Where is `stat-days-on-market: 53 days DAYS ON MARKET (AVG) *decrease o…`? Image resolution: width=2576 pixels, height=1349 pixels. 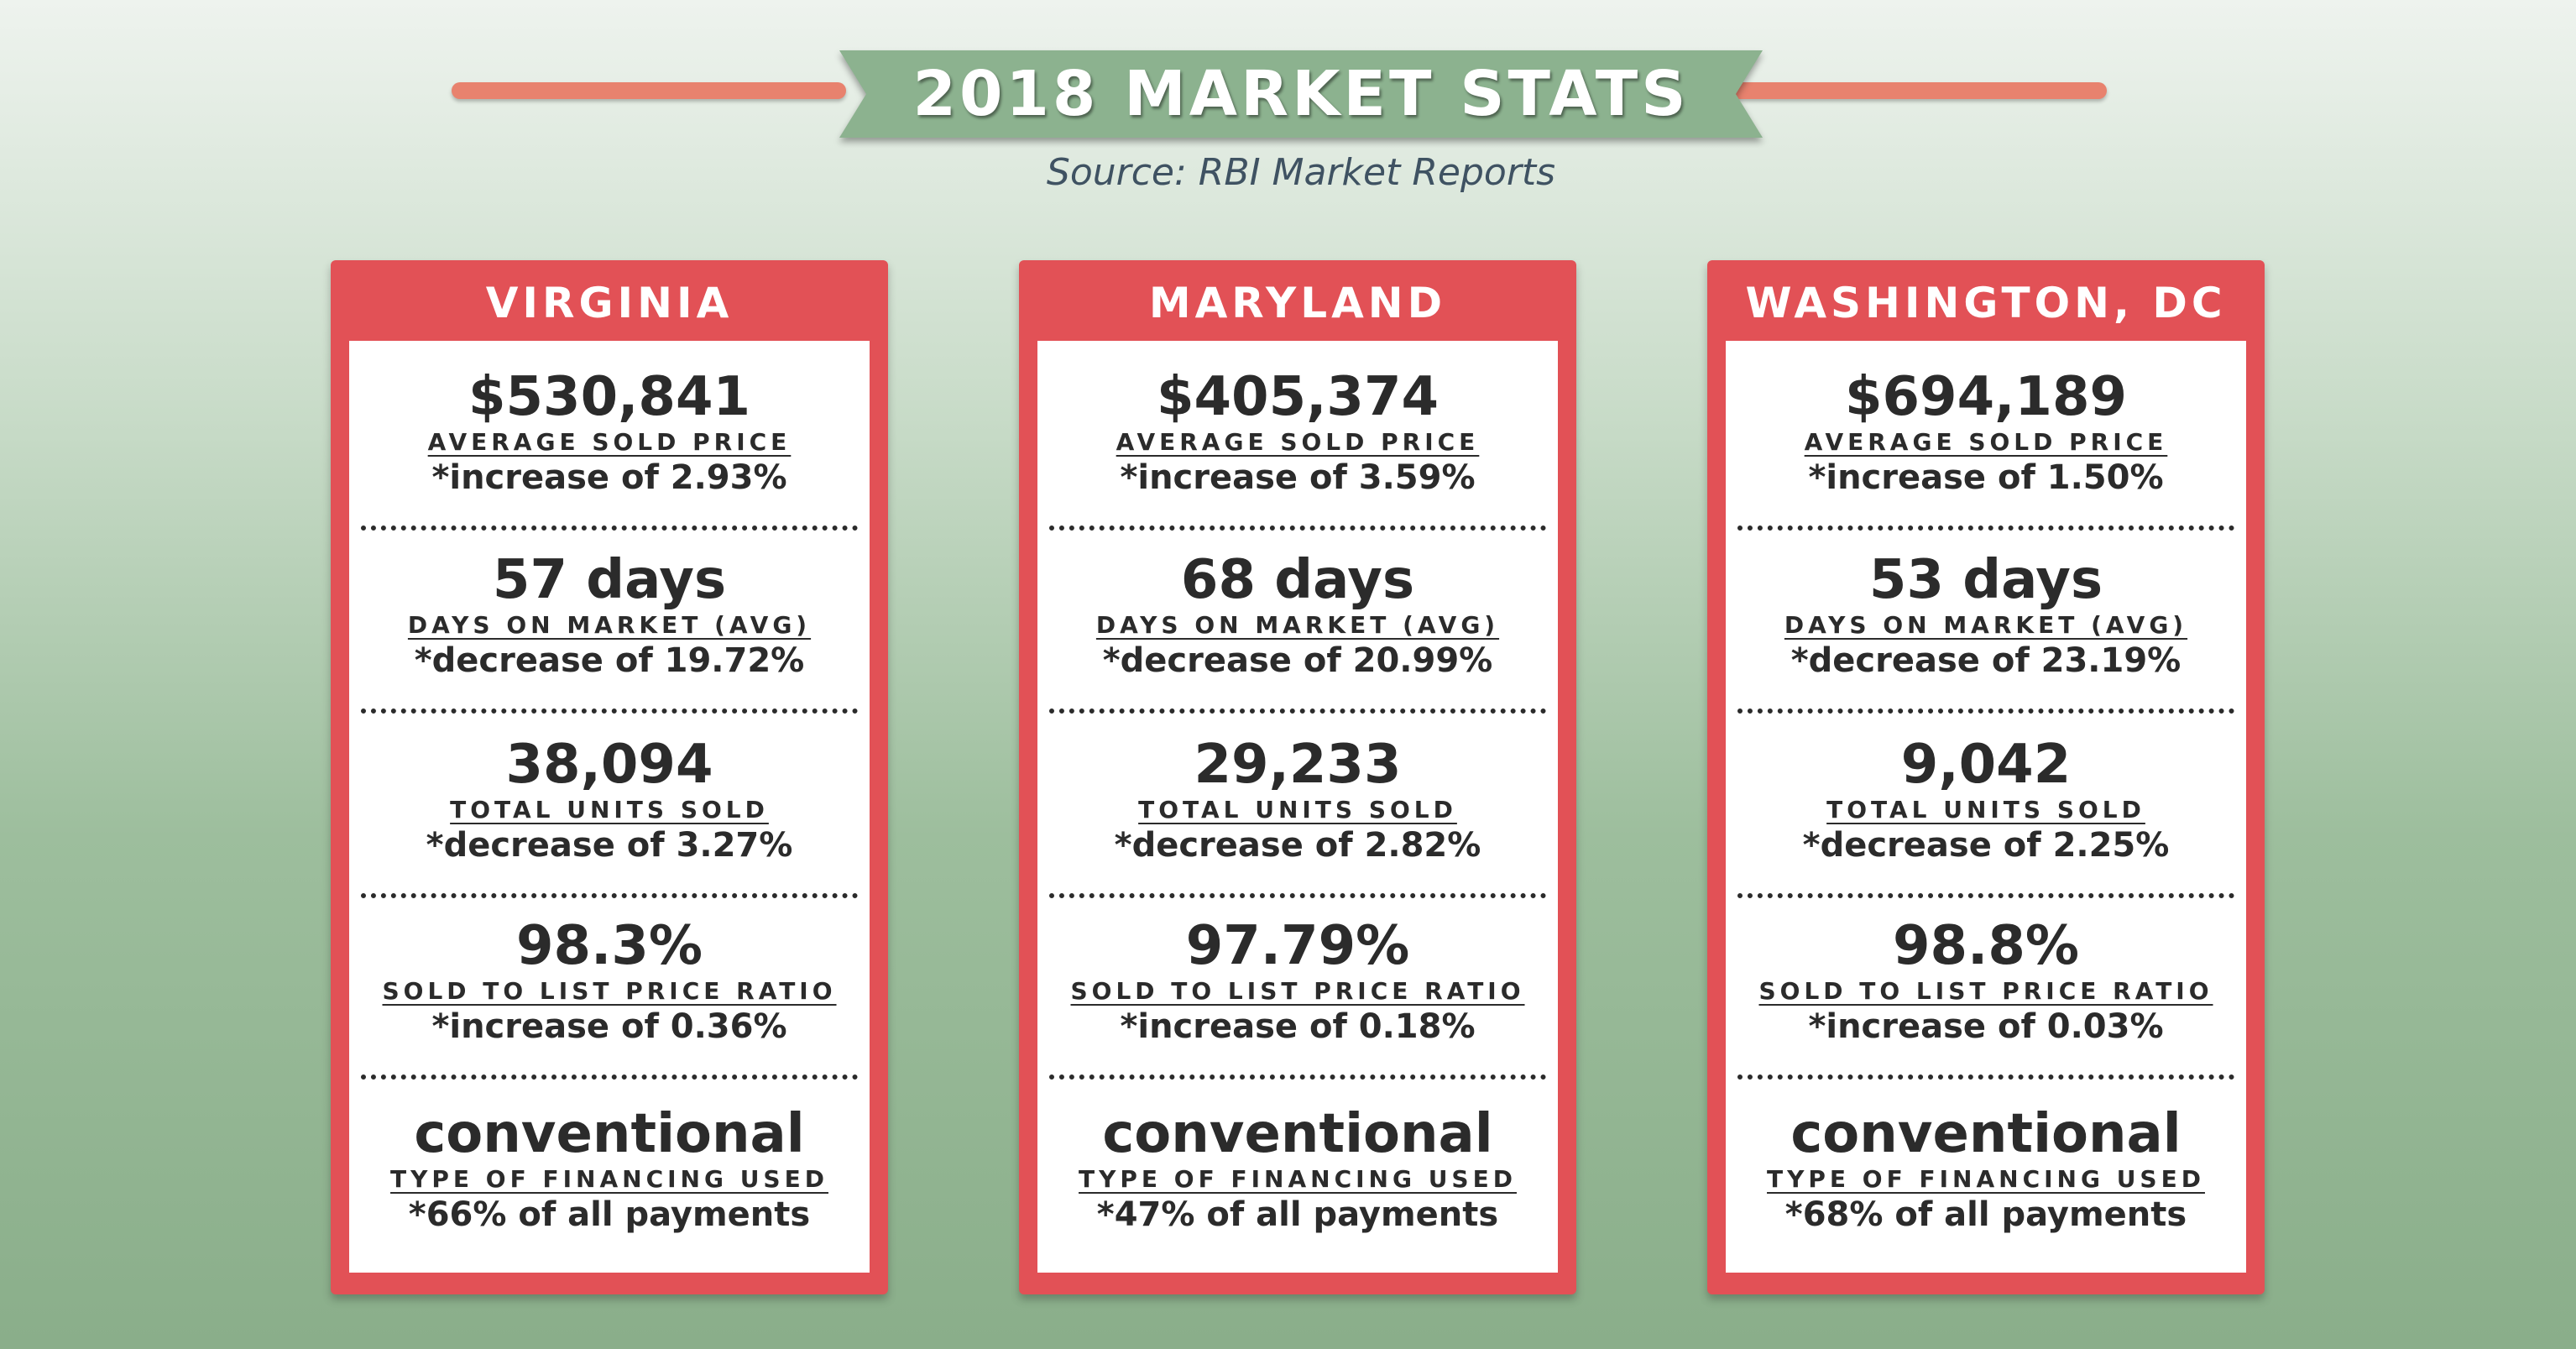 stat-days-on-market: 53 days DAYS ON MARKET (AVG) *decrease o… is located at coordinates (1986, 616).